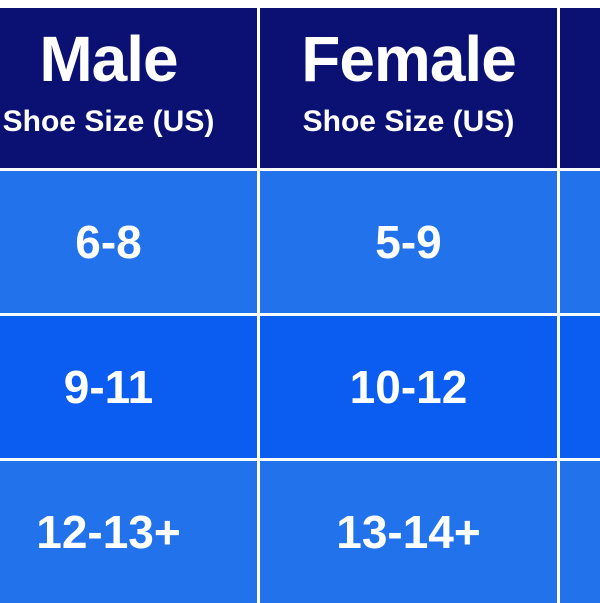 This screenshot has height=603, width=600. I want to click on header-title-male: Male, so click(108, 59).